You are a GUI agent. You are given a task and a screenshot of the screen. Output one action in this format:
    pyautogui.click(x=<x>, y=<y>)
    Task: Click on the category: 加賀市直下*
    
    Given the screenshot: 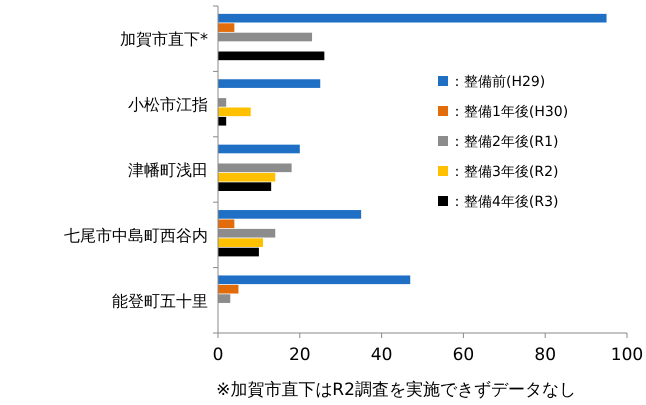 What is the action you would take?
    pyautogui.click(x=164, y=39)
    